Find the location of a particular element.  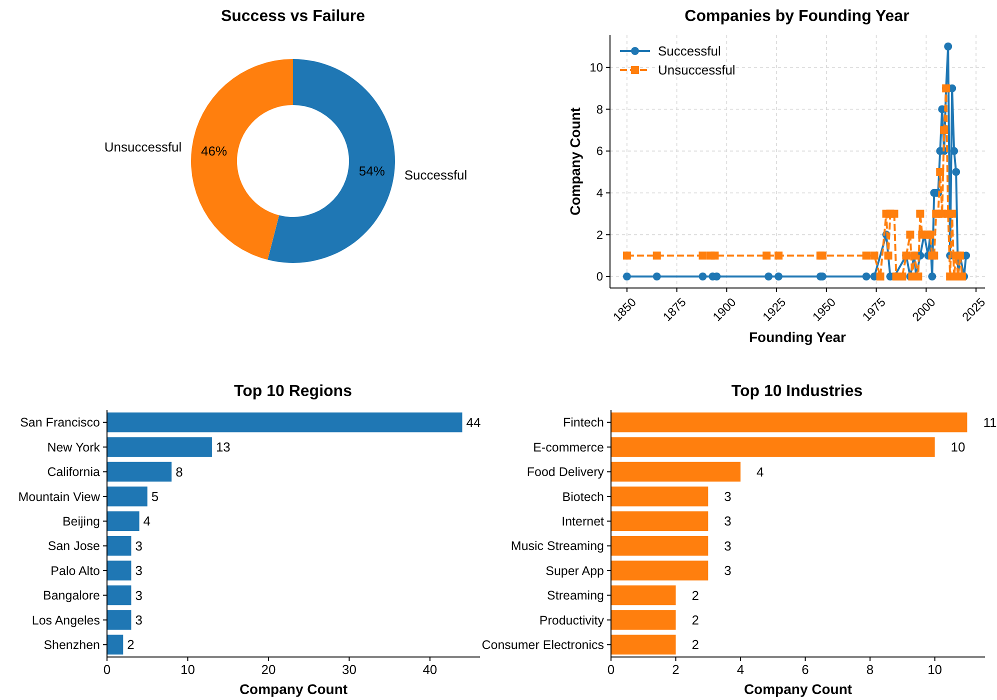

legend-label: Unsuccessful is located at coordinates (697, 70).